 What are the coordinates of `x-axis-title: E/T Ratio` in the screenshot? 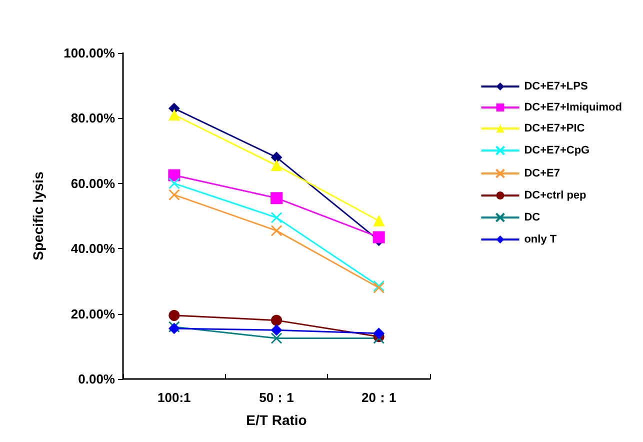 It's located at (276, 420).